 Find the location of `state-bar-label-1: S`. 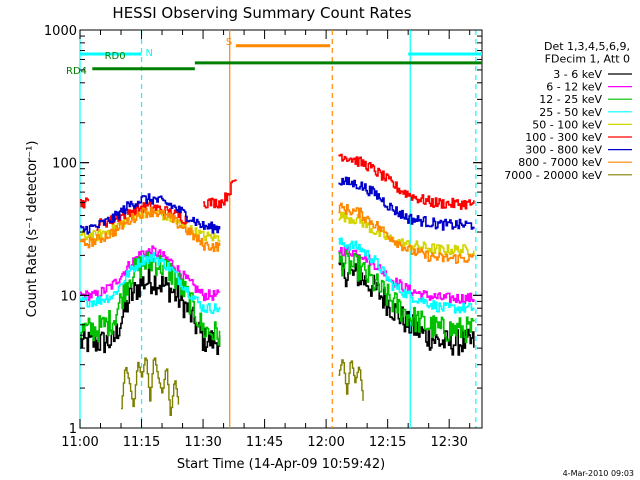

state-bar-label-1: S is located at coordinates (229, 42).